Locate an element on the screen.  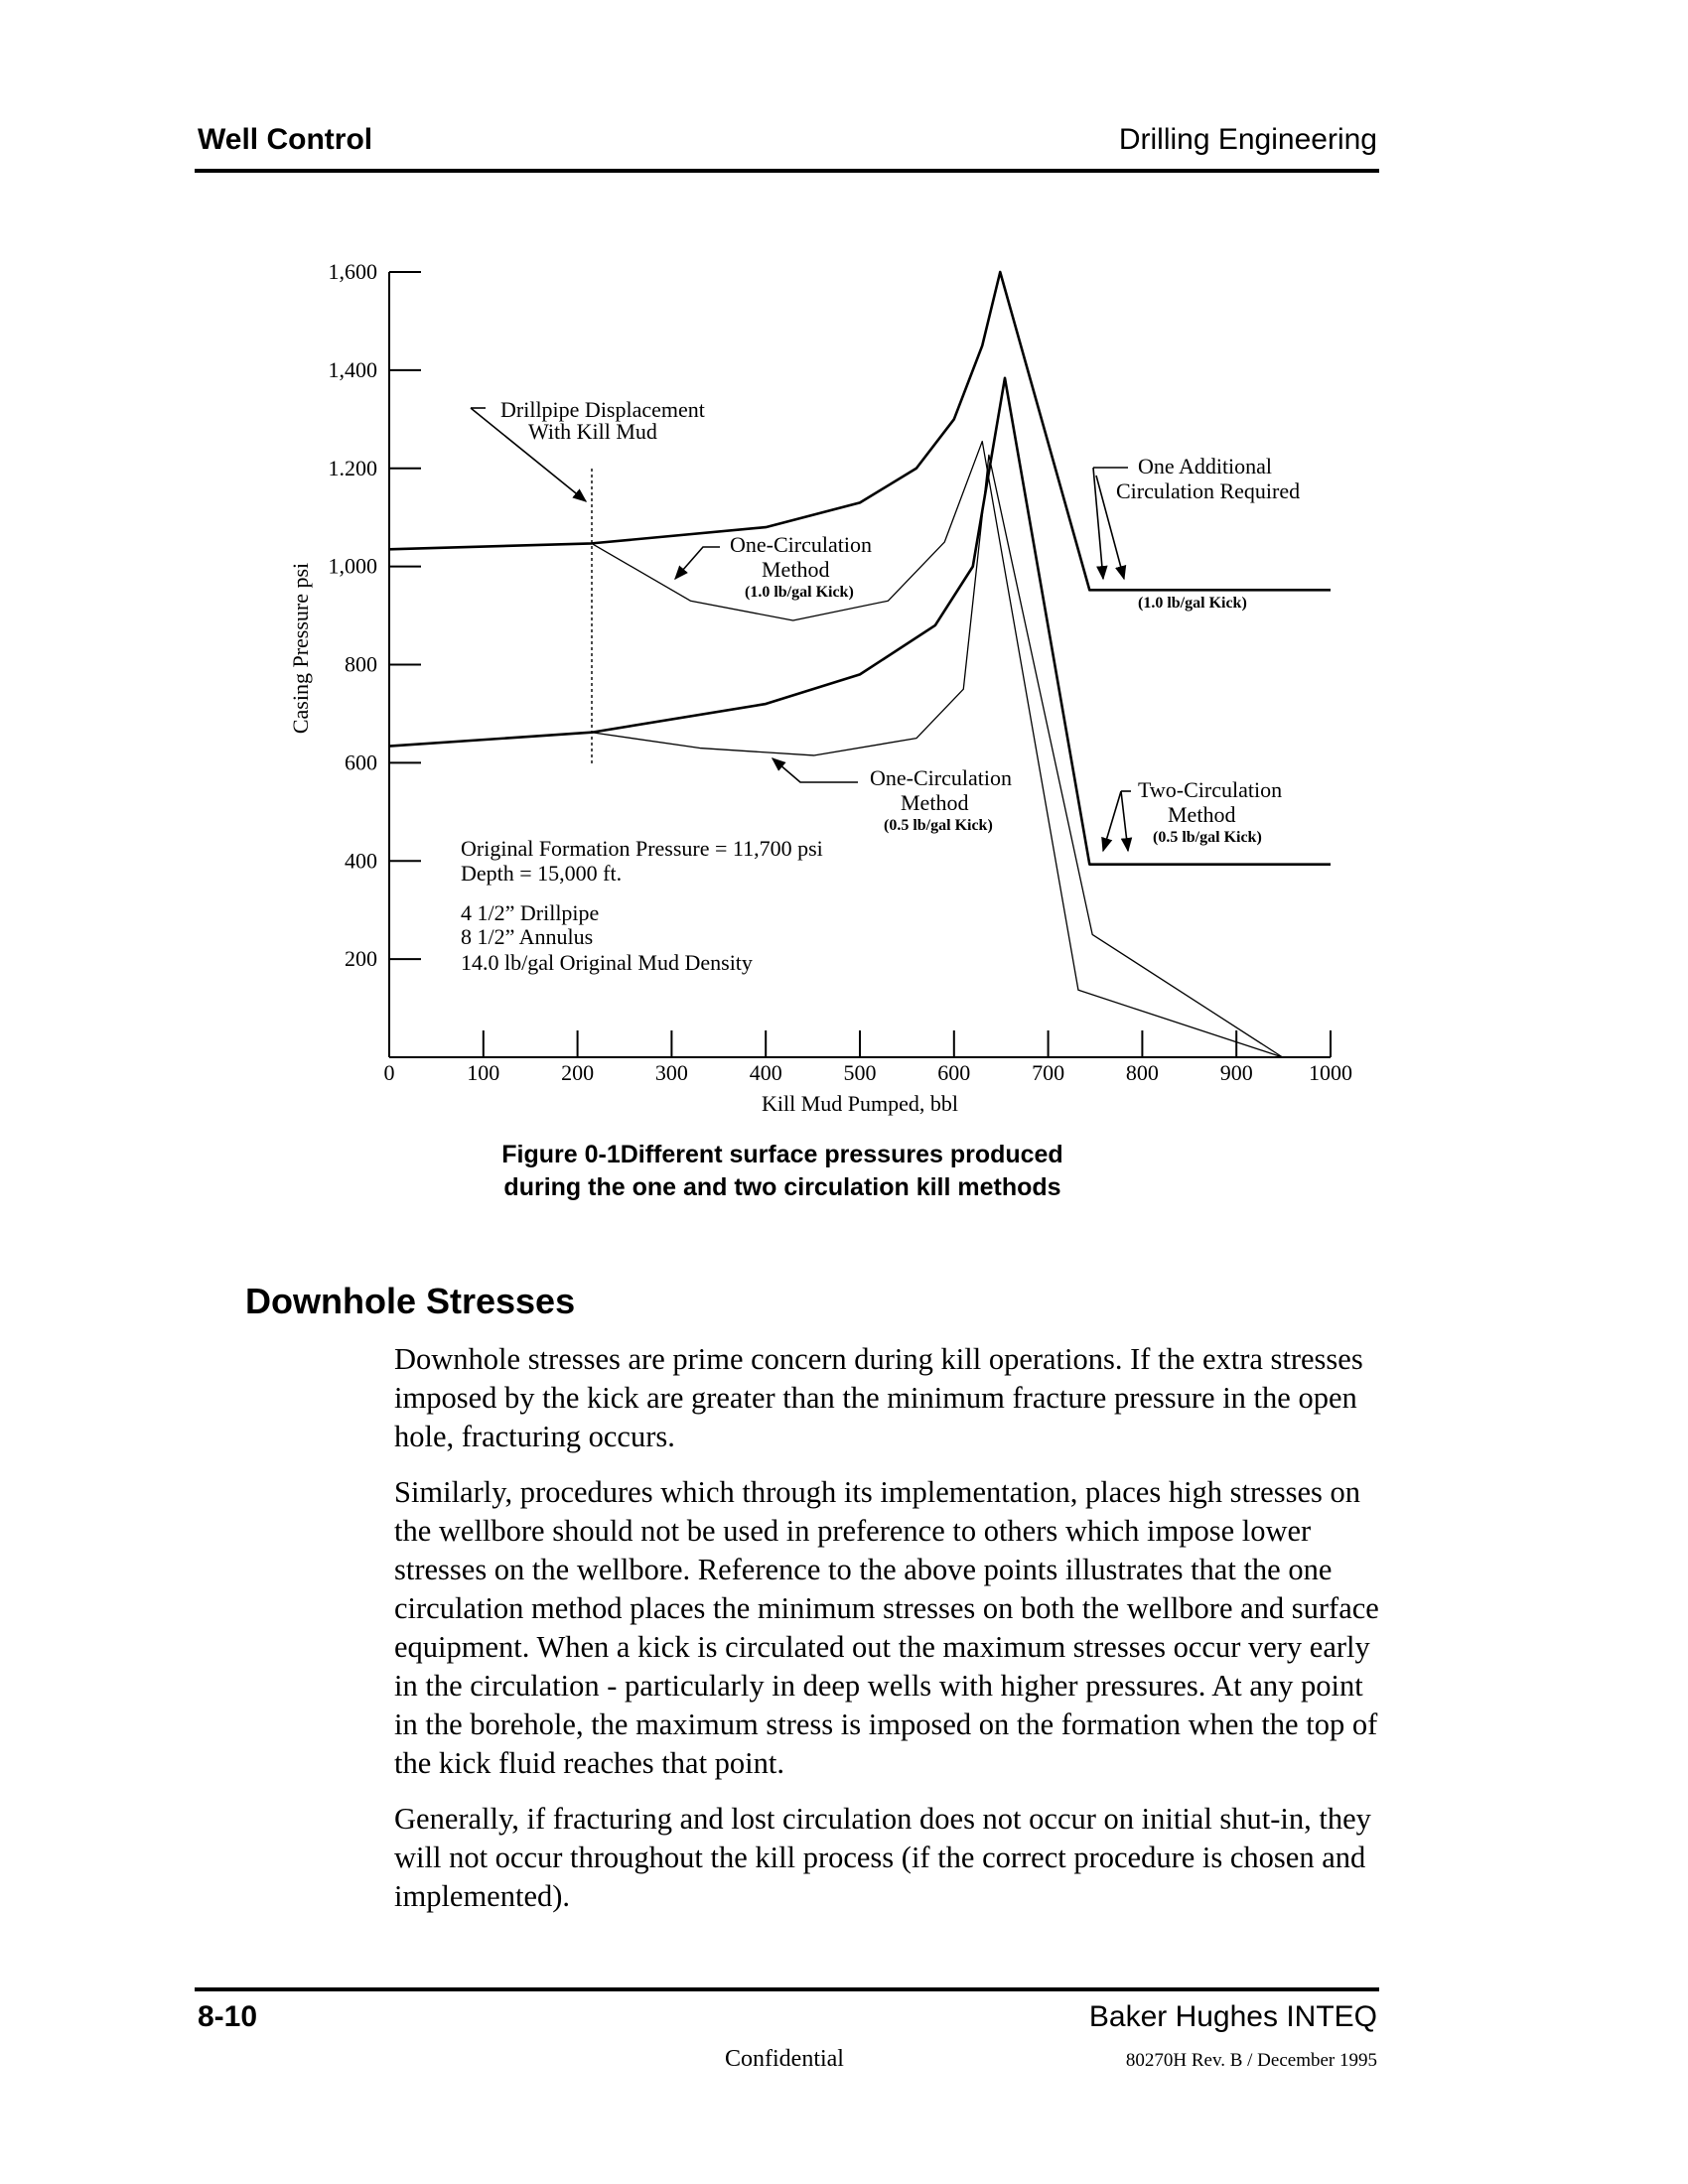
y-tick-label: 600 is located at coordinates (361, 762).